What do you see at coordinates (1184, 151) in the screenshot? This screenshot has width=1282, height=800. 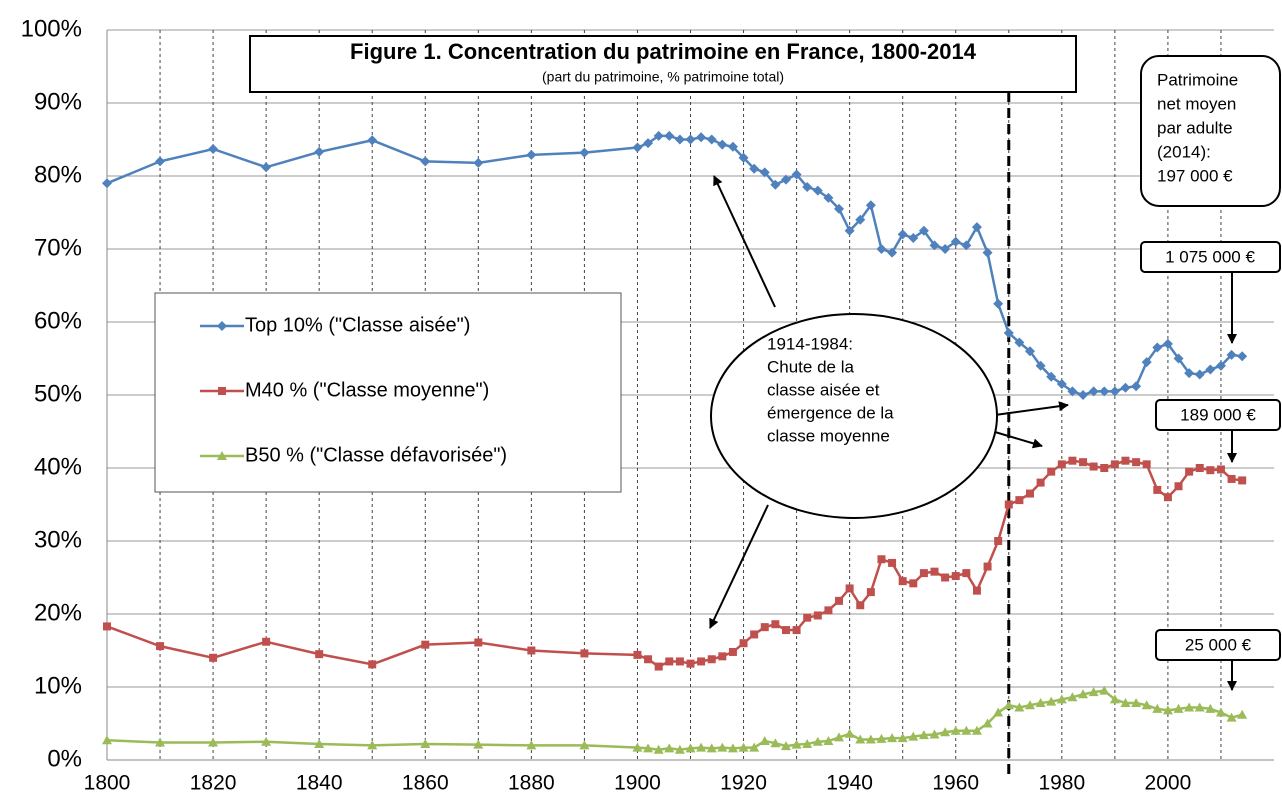 I see `average-text: (2014):` at bounding box center [1184, 151].